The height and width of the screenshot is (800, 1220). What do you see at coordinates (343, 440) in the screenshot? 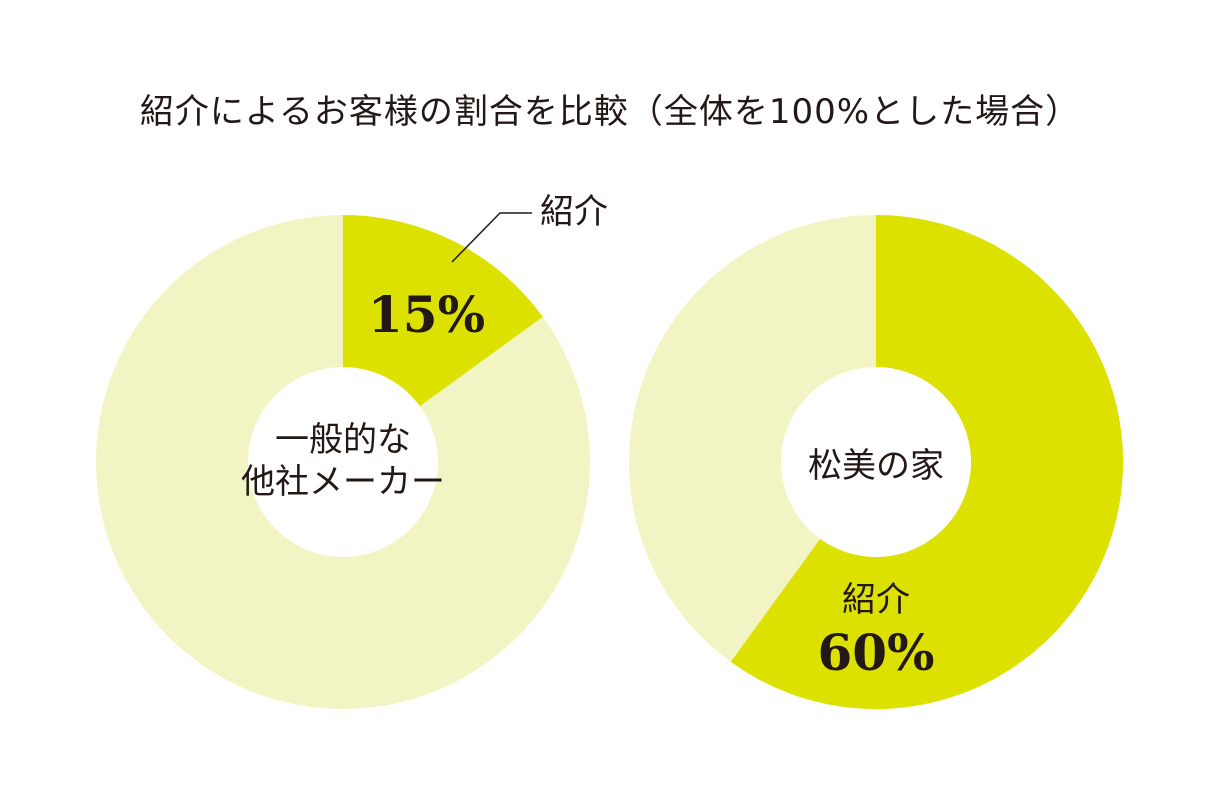
I see `center-label-left-line1: 一般的な` at bounding box center [343, 440].